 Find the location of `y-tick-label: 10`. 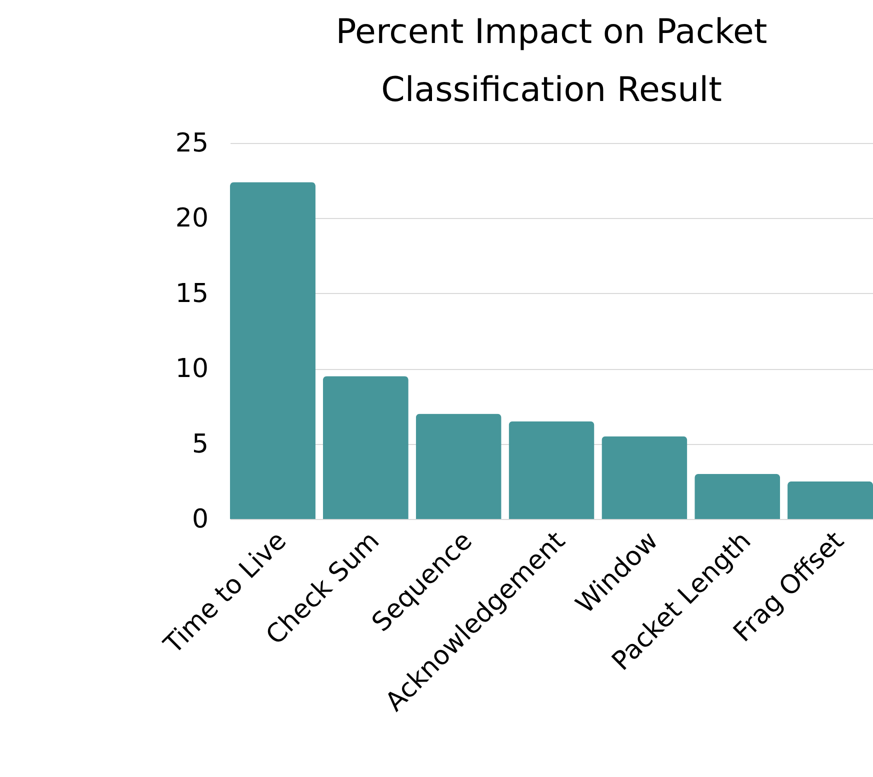

y-tick-label: 10 is located at coordinates (191, 369).